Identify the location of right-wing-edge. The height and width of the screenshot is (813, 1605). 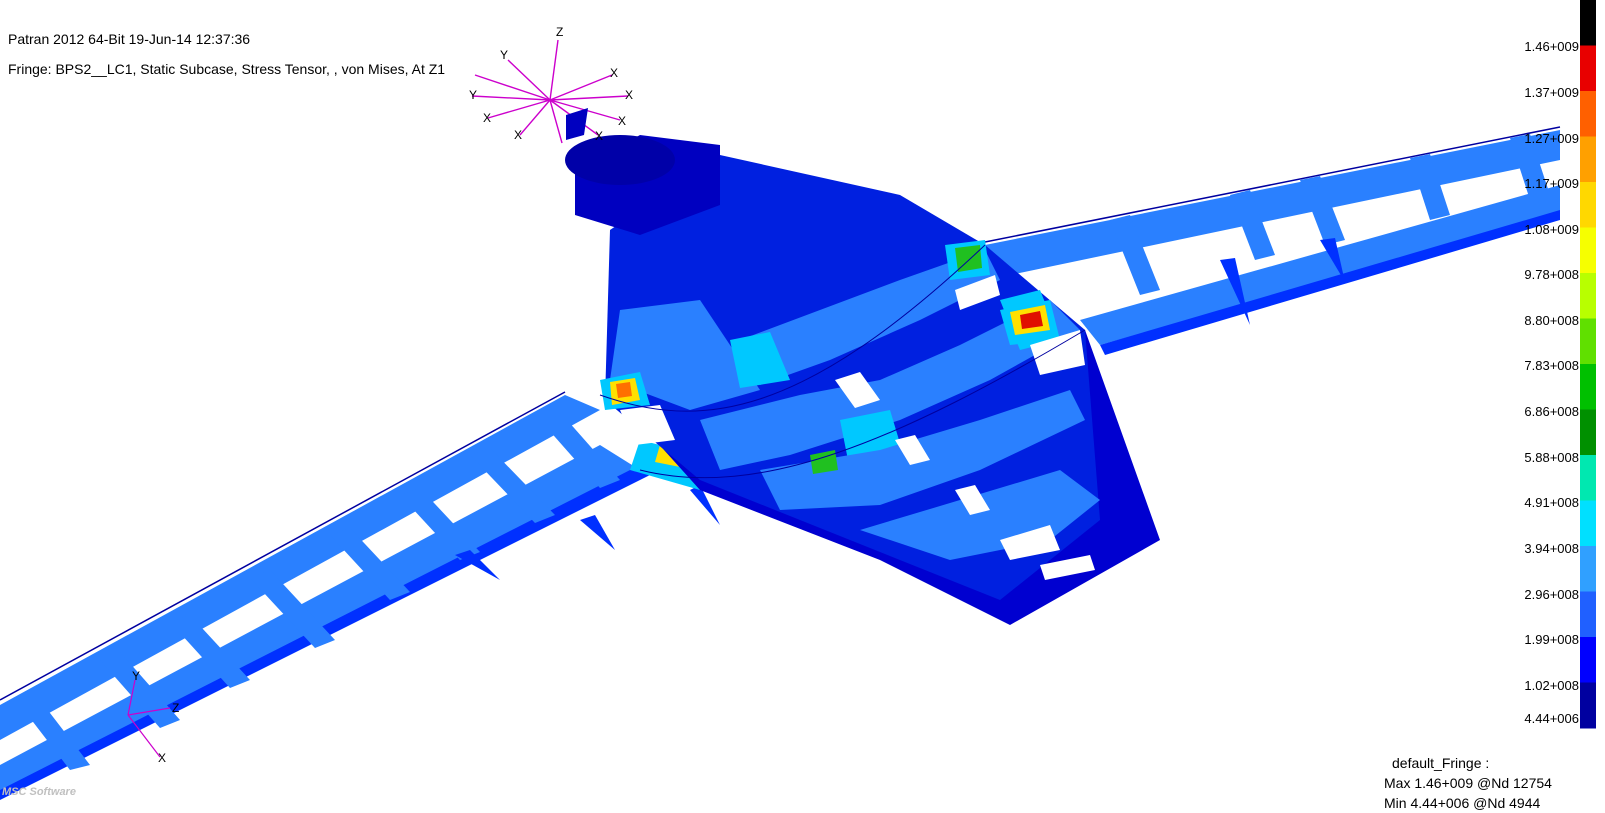
(1330, 282).